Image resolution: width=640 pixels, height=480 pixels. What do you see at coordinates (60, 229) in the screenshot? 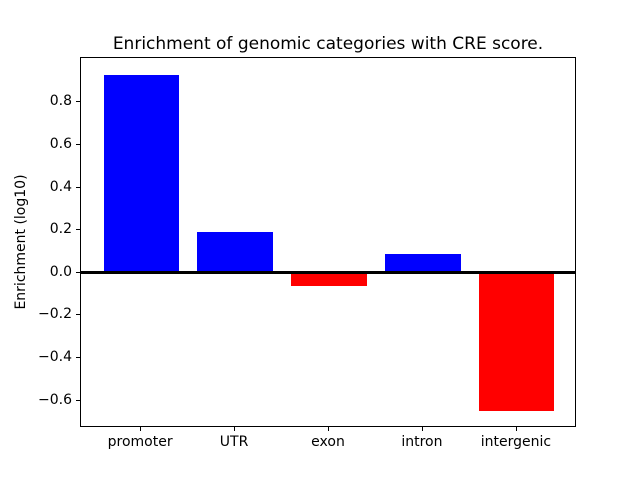
I see `y-tick-label: 0.2` at bounding box center [60, 229].